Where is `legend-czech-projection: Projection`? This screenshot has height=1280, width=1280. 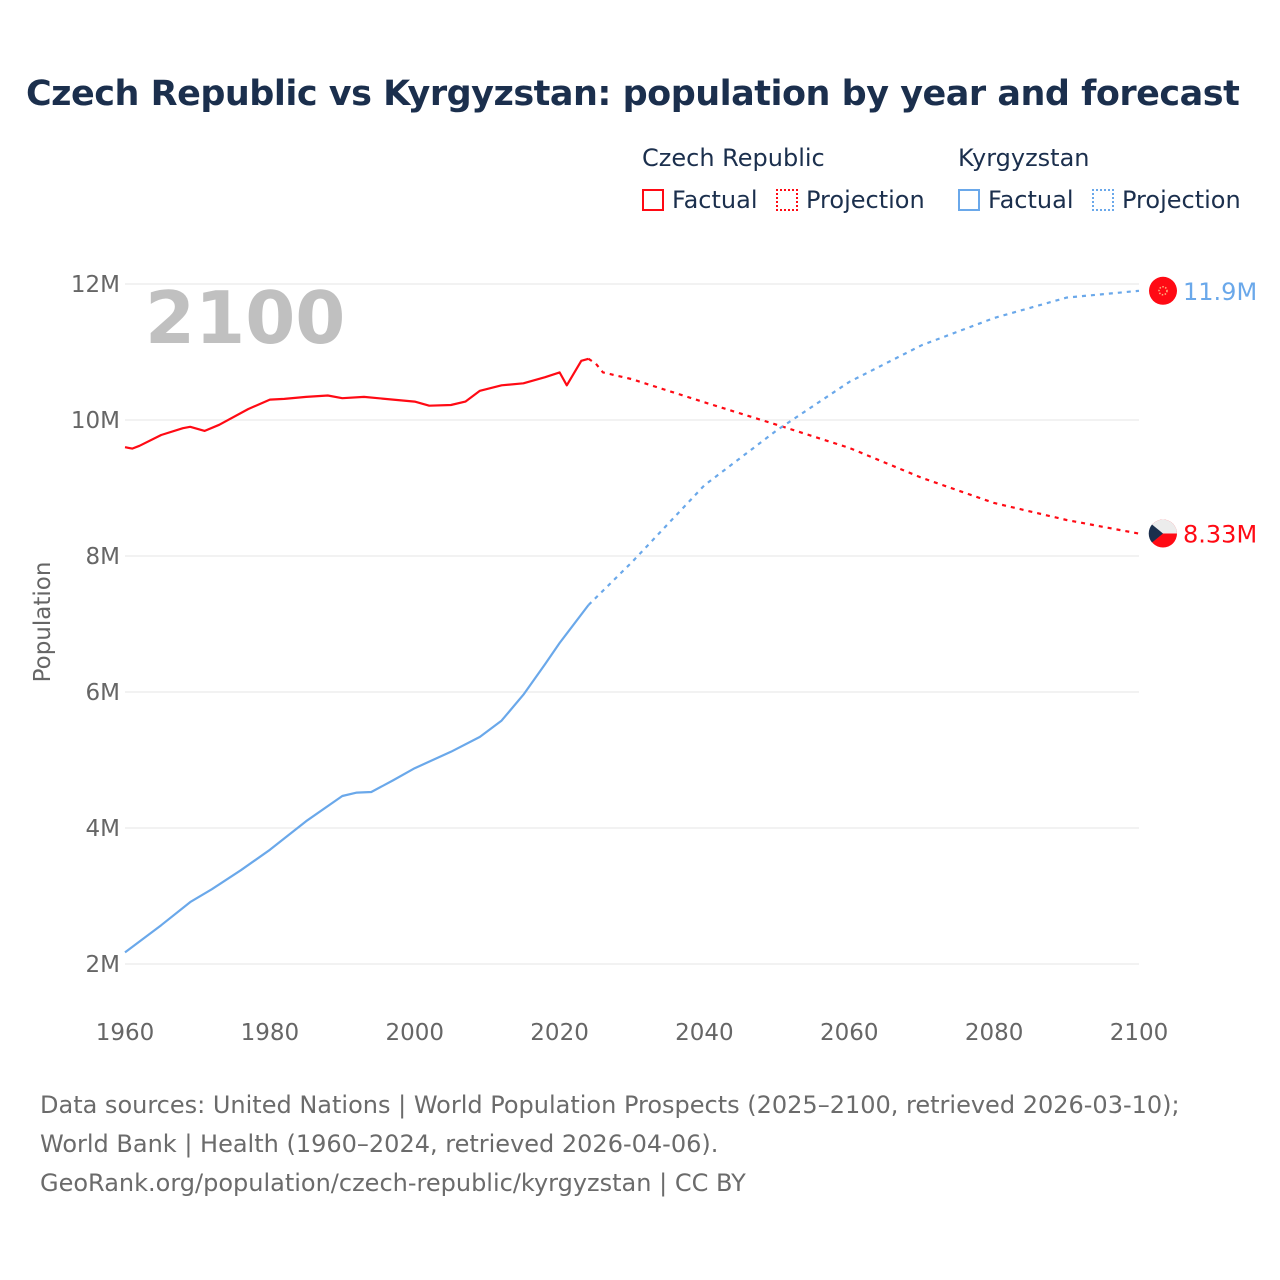
legend-czech-projection: Projection is located at coordinates (850, 200).